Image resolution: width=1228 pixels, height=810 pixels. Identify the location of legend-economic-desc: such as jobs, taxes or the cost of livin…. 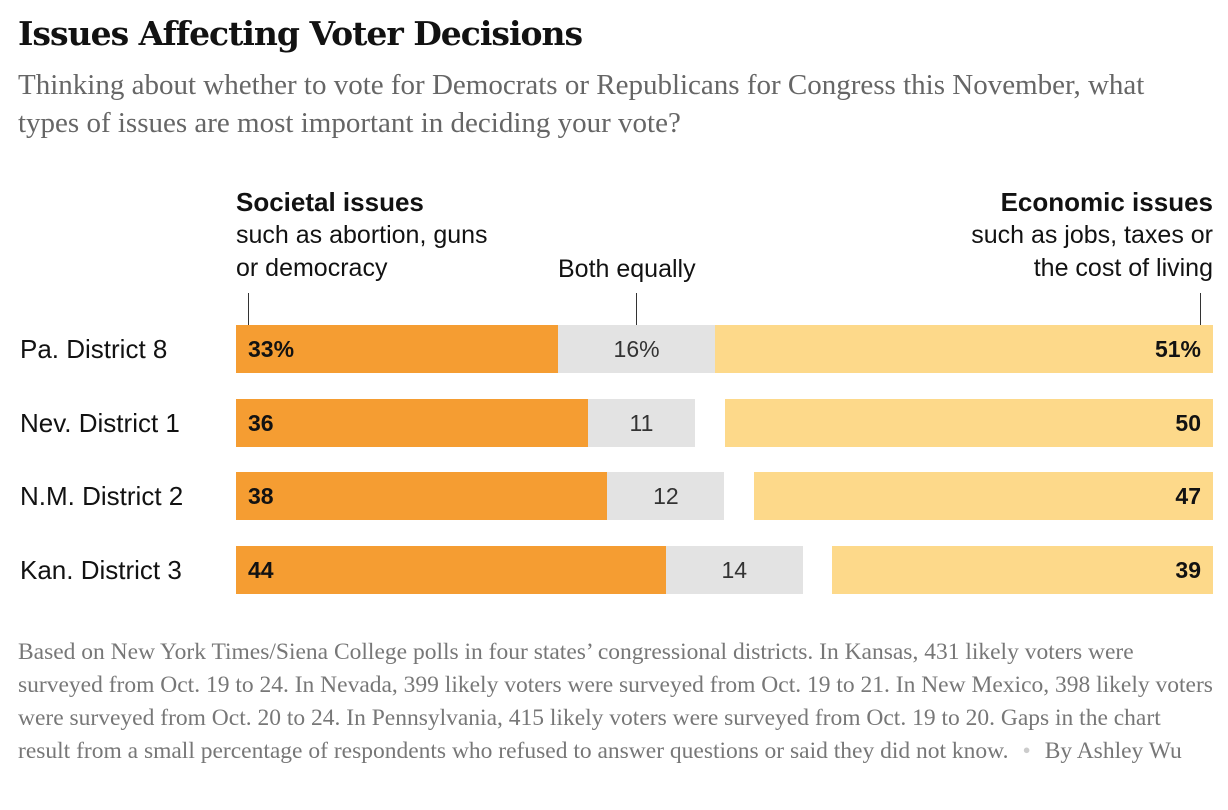
(1092, 251).